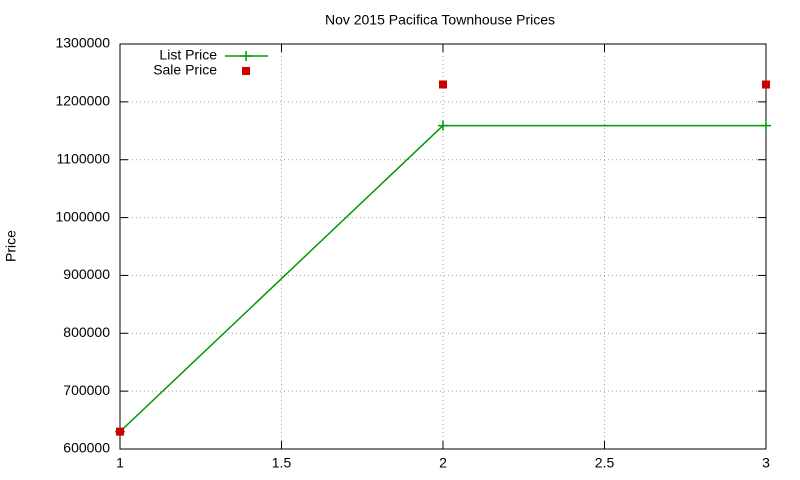 The width and height of the screenshot is (800, 480). What do you see at coordinates (86, 390) in the screenshot?
I see `y-tick-label: 700000` at bounding box center [86, 390].